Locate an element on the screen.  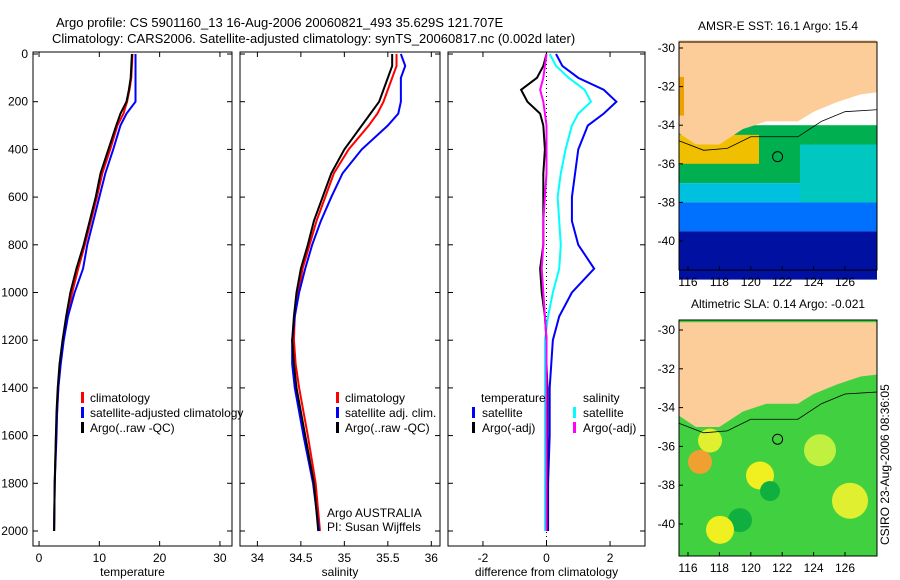
series-satellite-adjusted-climatology is located at coordinates (95, 293).